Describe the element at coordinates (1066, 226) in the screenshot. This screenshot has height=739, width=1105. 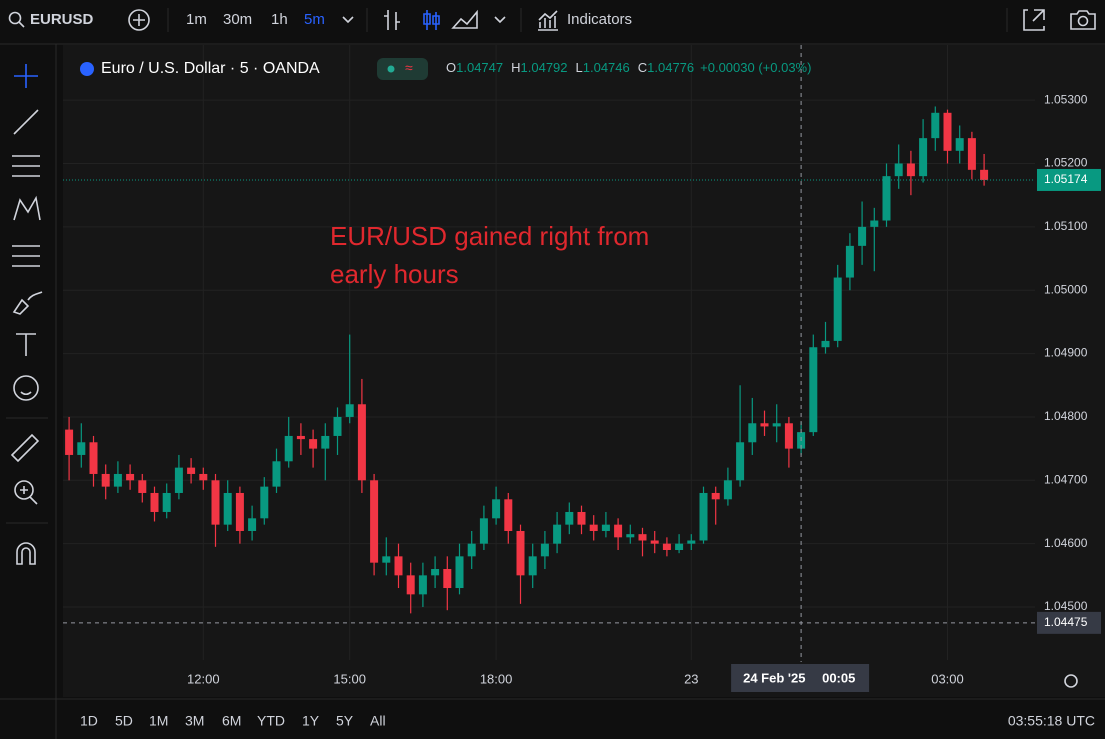
I see `y-tick-label: 1.05100` at that location.